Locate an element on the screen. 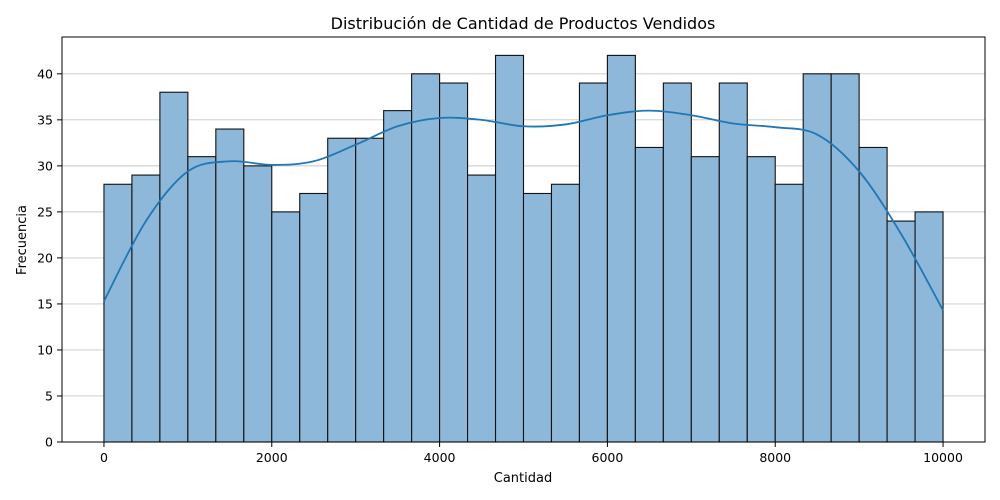 This screenshot has width=1000, height=500. y-tick-label-3: 15 is located at coordinates (45, 303).